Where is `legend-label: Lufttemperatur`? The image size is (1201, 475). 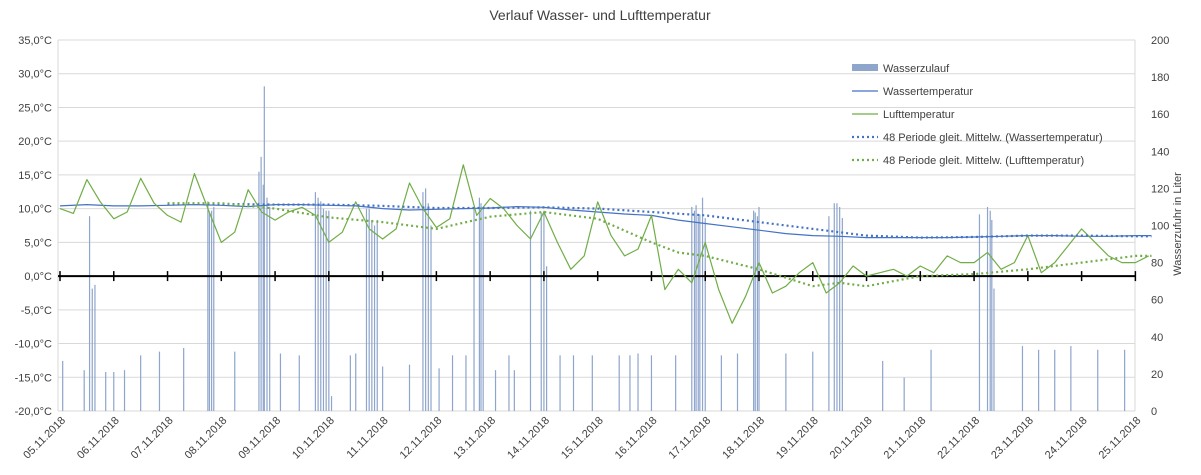
legend-label: Lufttemperatur is located at coordinates (919, 115).